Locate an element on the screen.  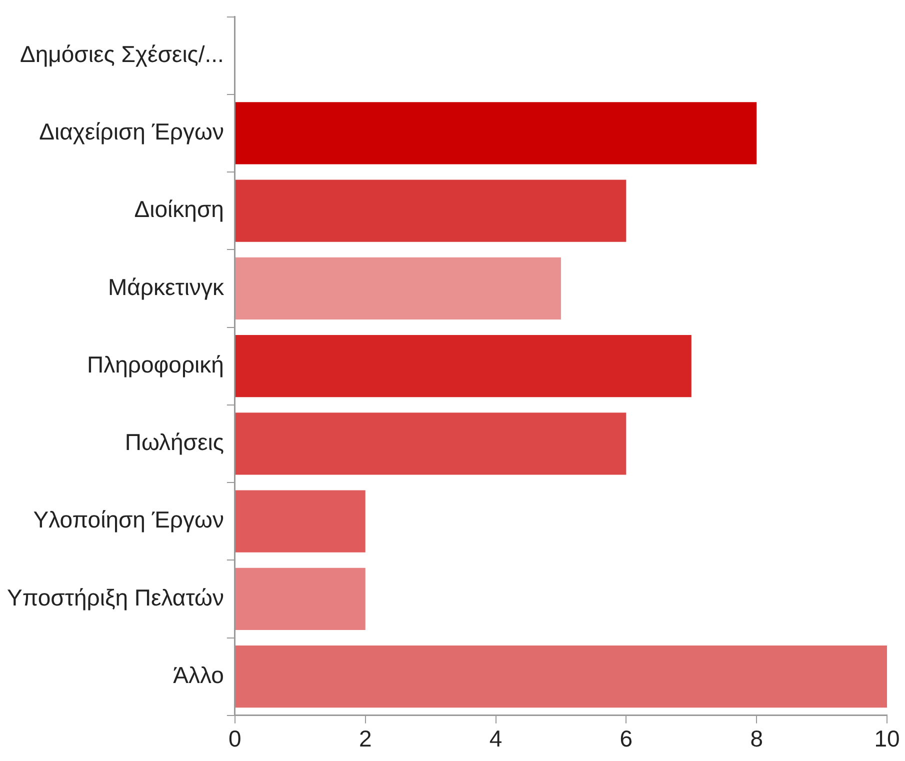
x-tick-label: 0 is located at coordinates (235, 739).